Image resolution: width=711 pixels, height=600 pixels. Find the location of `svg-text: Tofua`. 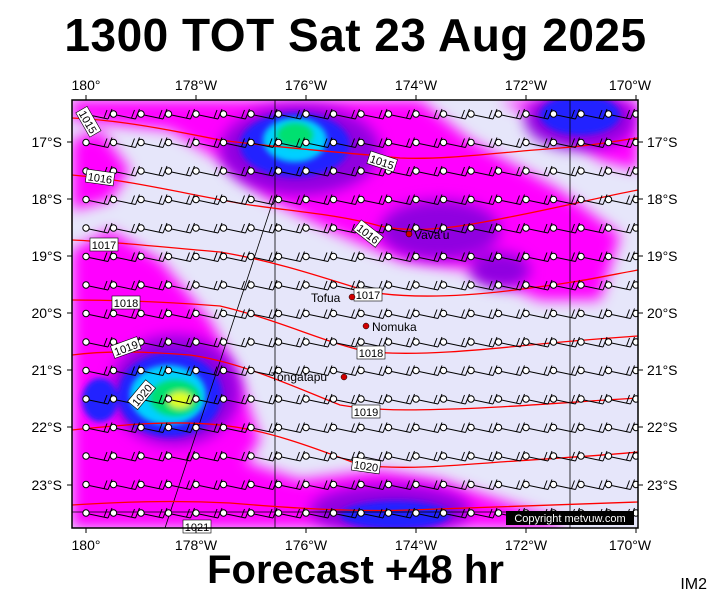

svg-text: Tofua is located at coordinates (326, 298).